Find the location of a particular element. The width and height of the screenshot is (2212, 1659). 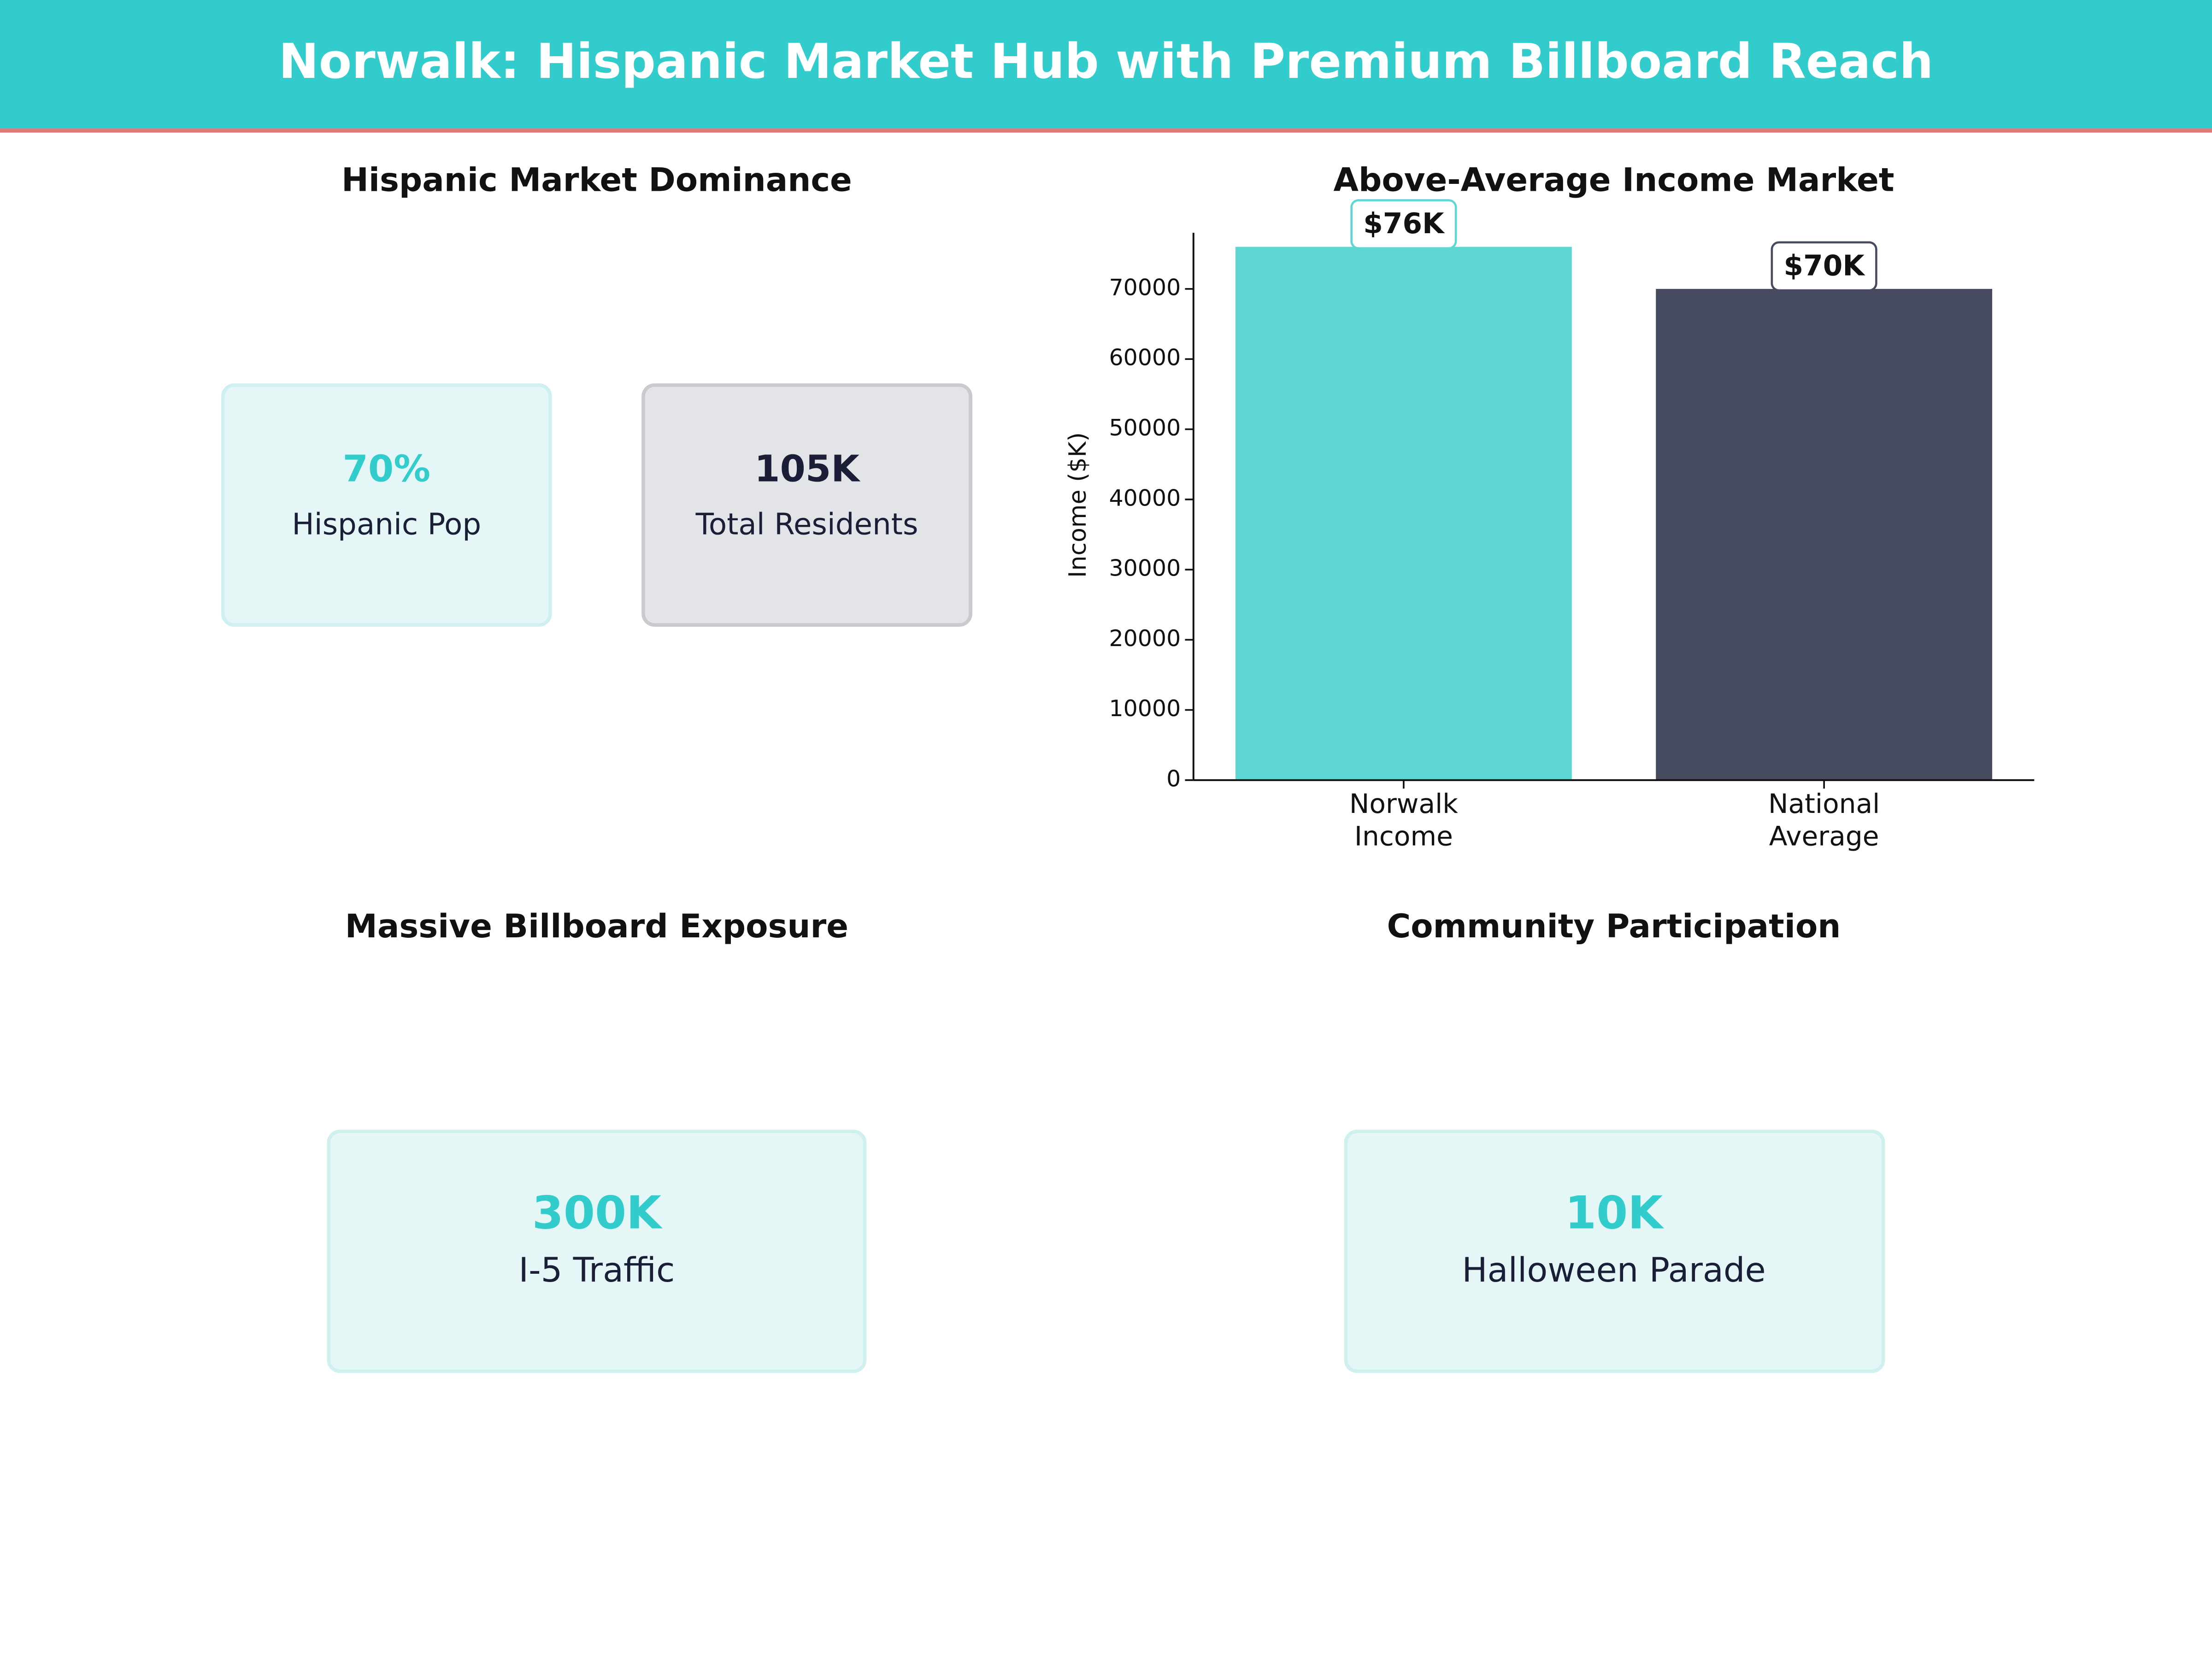

header-bar is located at coordinates (1106, 64).